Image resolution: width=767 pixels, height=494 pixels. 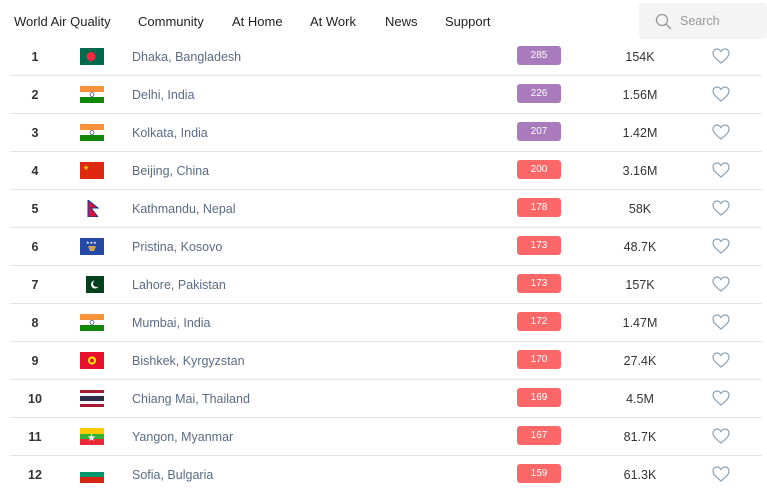 What do you see at coordinates (333, 21) in the screenshot?
I see `nav-at-work: At Work` at bounding box center [333, 21].